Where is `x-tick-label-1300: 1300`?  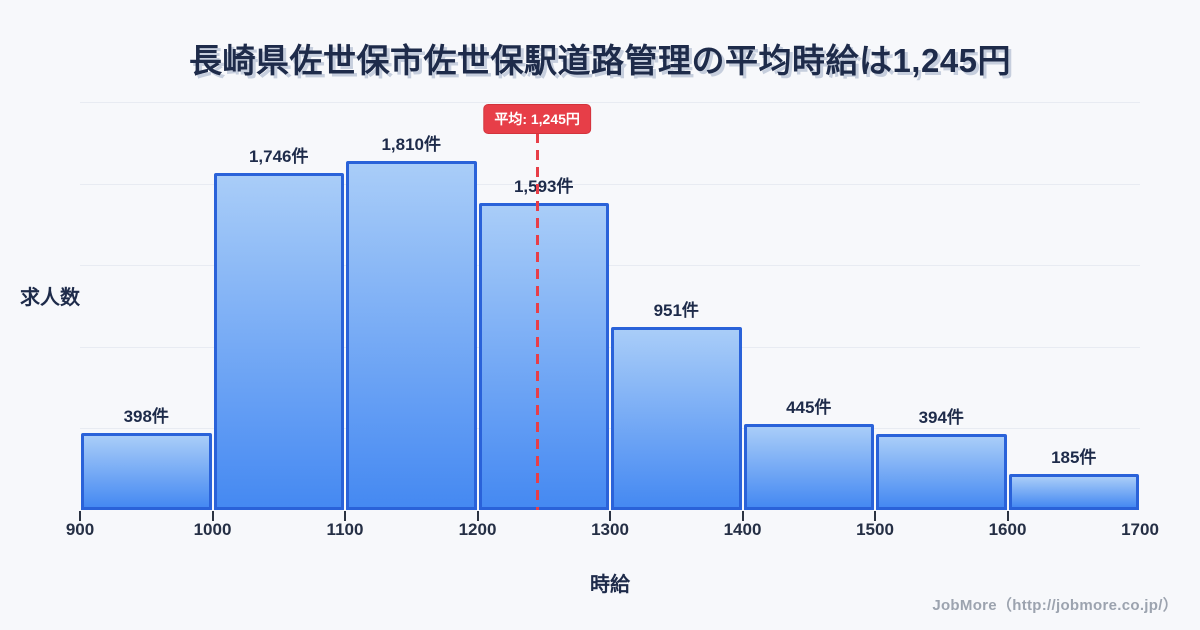 x-tick-label-1300: 1300 is located at coordinates (610, 529).